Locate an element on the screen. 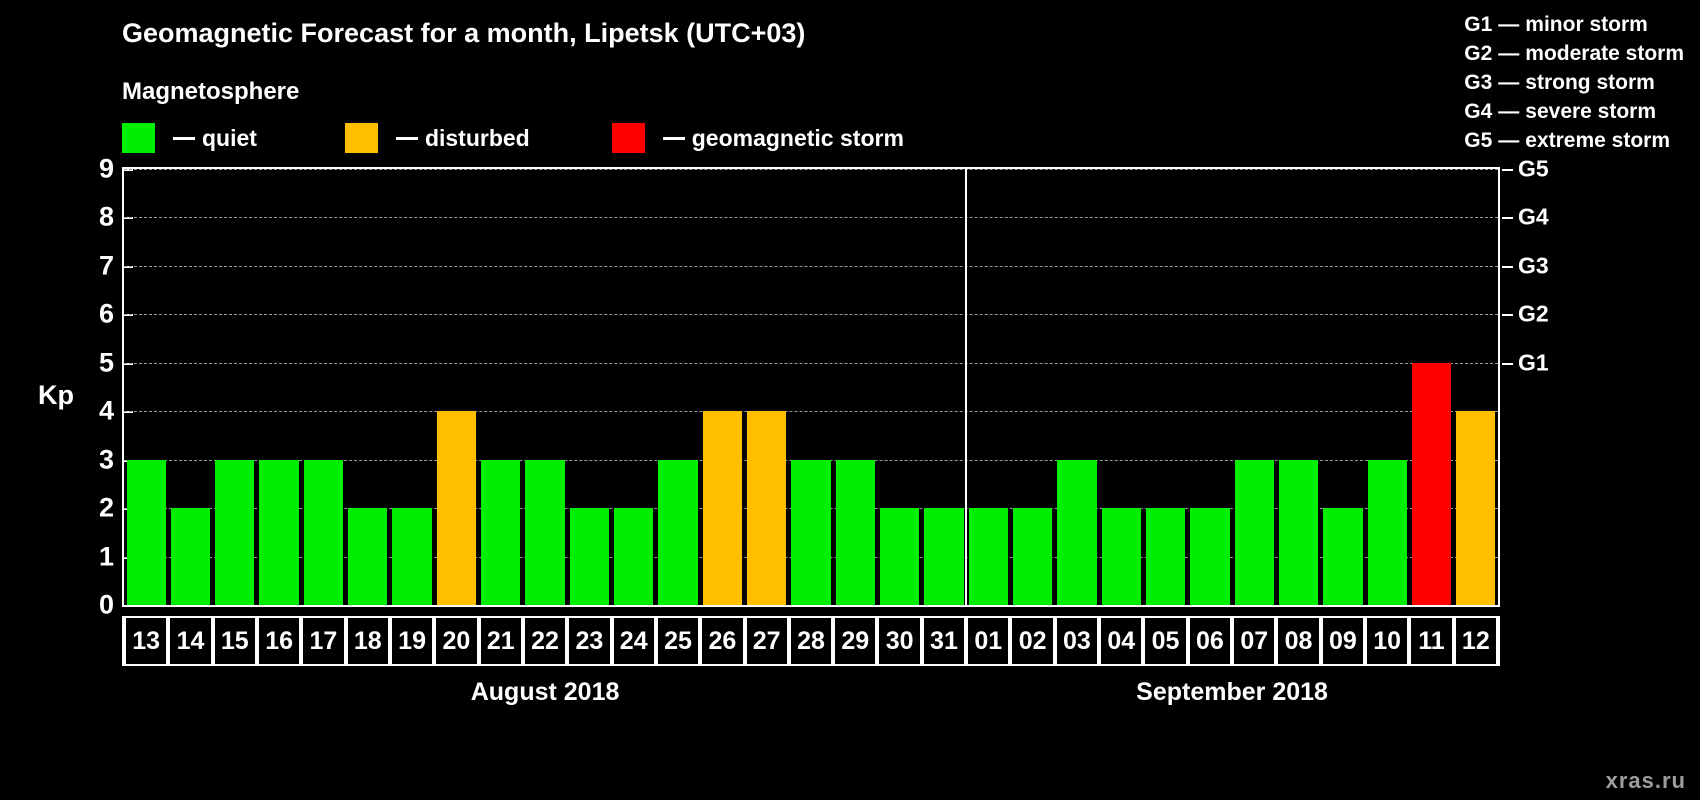  month-label-september: September 2018 is located at coordinates (1232, 692).